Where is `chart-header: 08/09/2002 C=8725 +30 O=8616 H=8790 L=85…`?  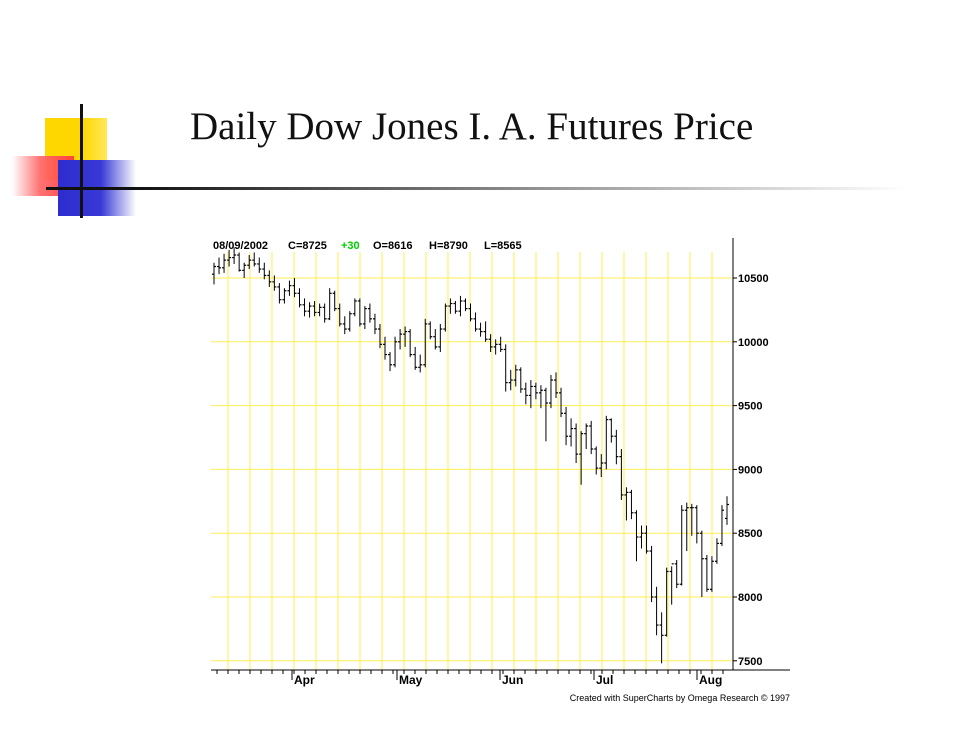 chart-header: 08/09/2002 C=8725 +30 O=8616 H=8790 L=85… is located at coordinates (367, 246).